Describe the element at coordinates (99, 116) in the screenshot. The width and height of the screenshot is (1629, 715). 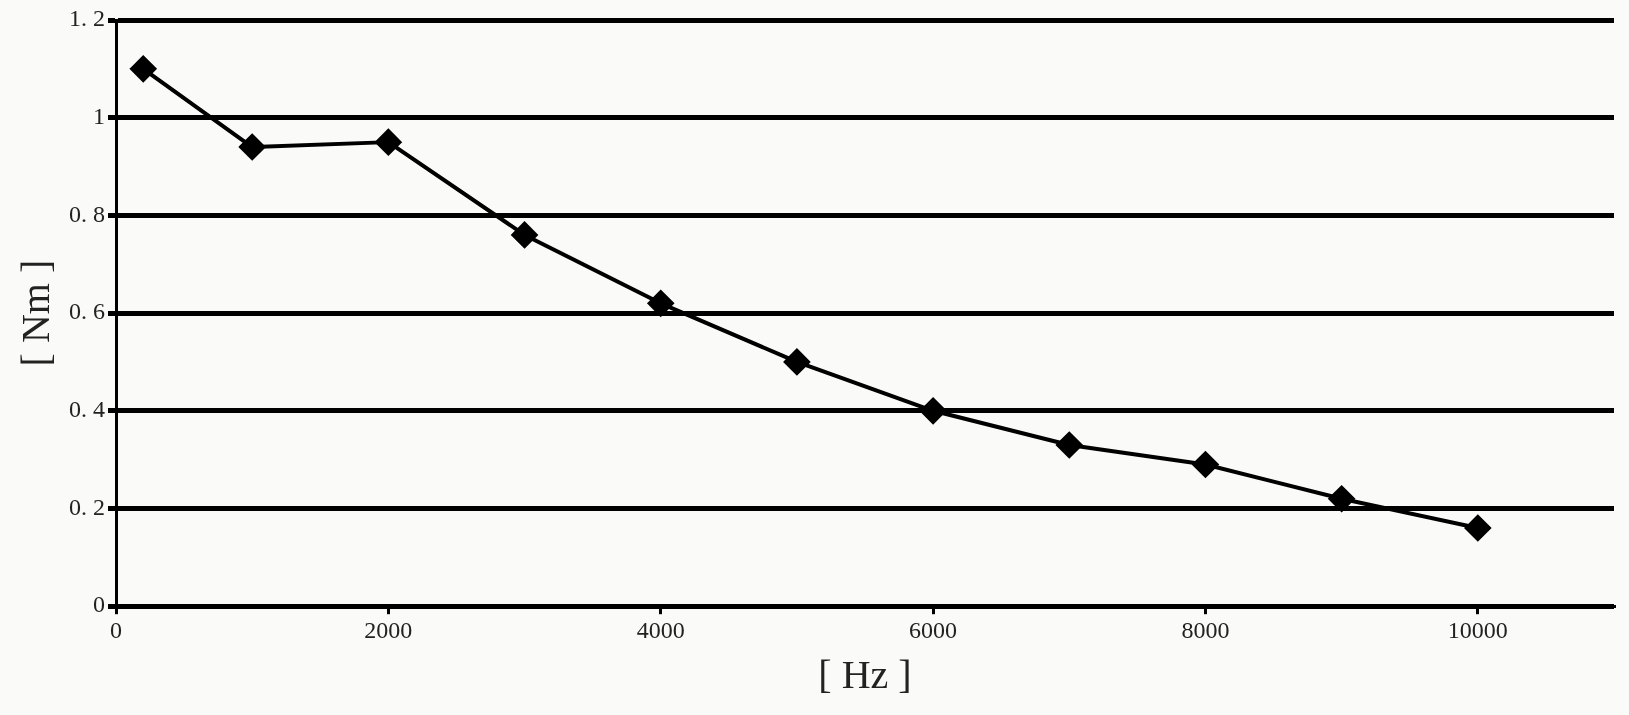
I see `y-tick-label: 1` at that location.